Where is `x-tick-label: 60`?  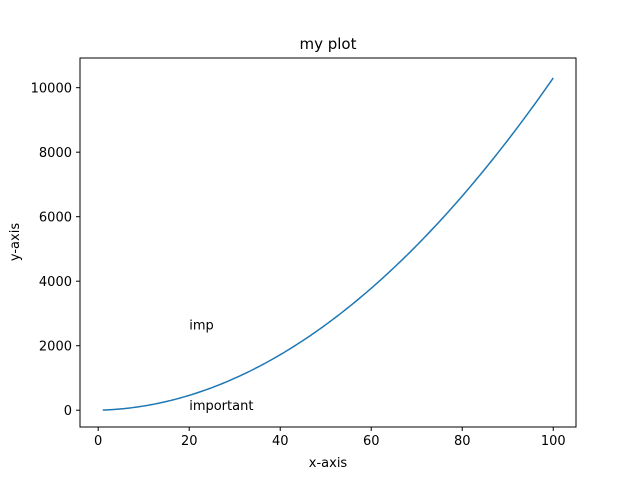
x-tick-label: 60 is located at coordinates (371, 441).